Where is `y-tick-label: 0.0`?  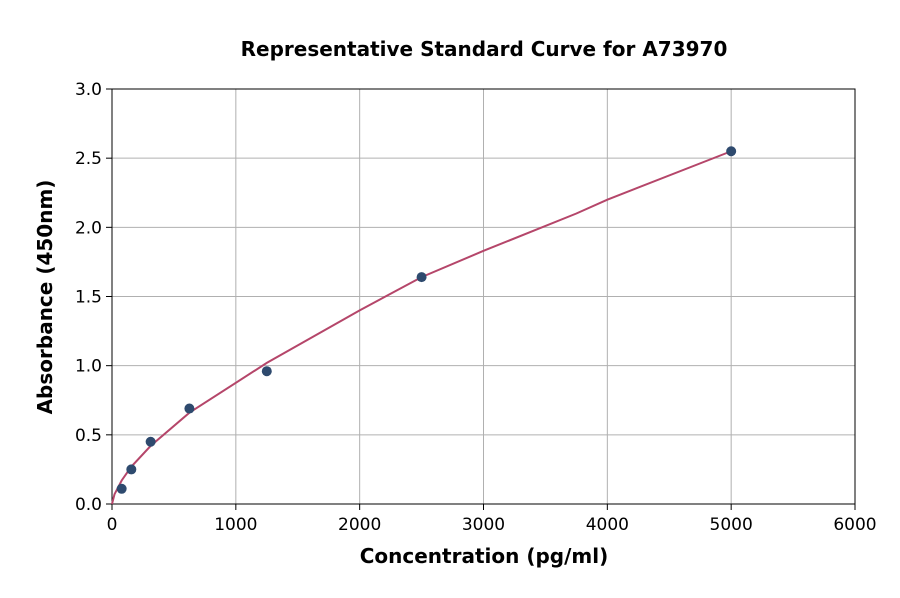
y-tick-label: 0.0 is located at coordinates (88, 505).